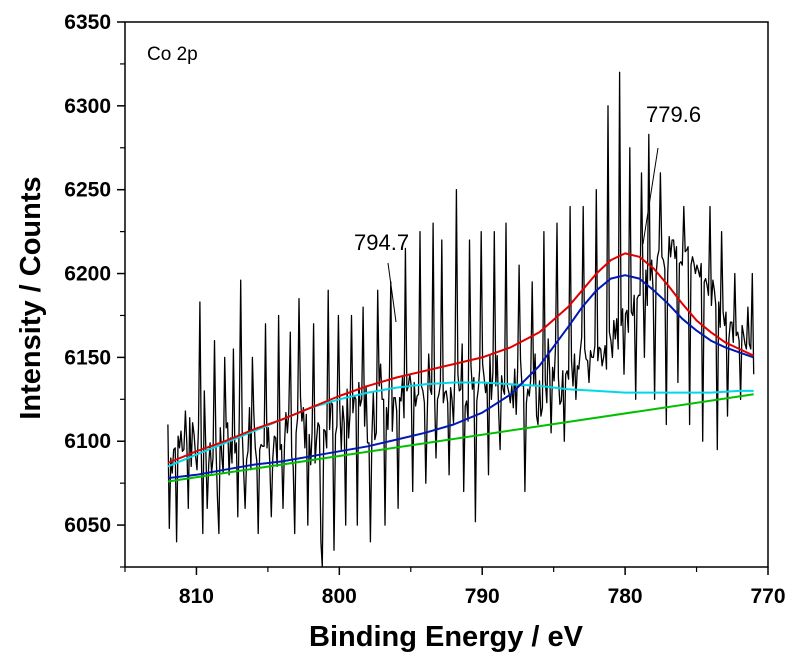 Image resolution: width=809 pixels, height=656 pixels. Describe the element at coordinates (460, 438) in the screenshot. I see `series-background` at that location.